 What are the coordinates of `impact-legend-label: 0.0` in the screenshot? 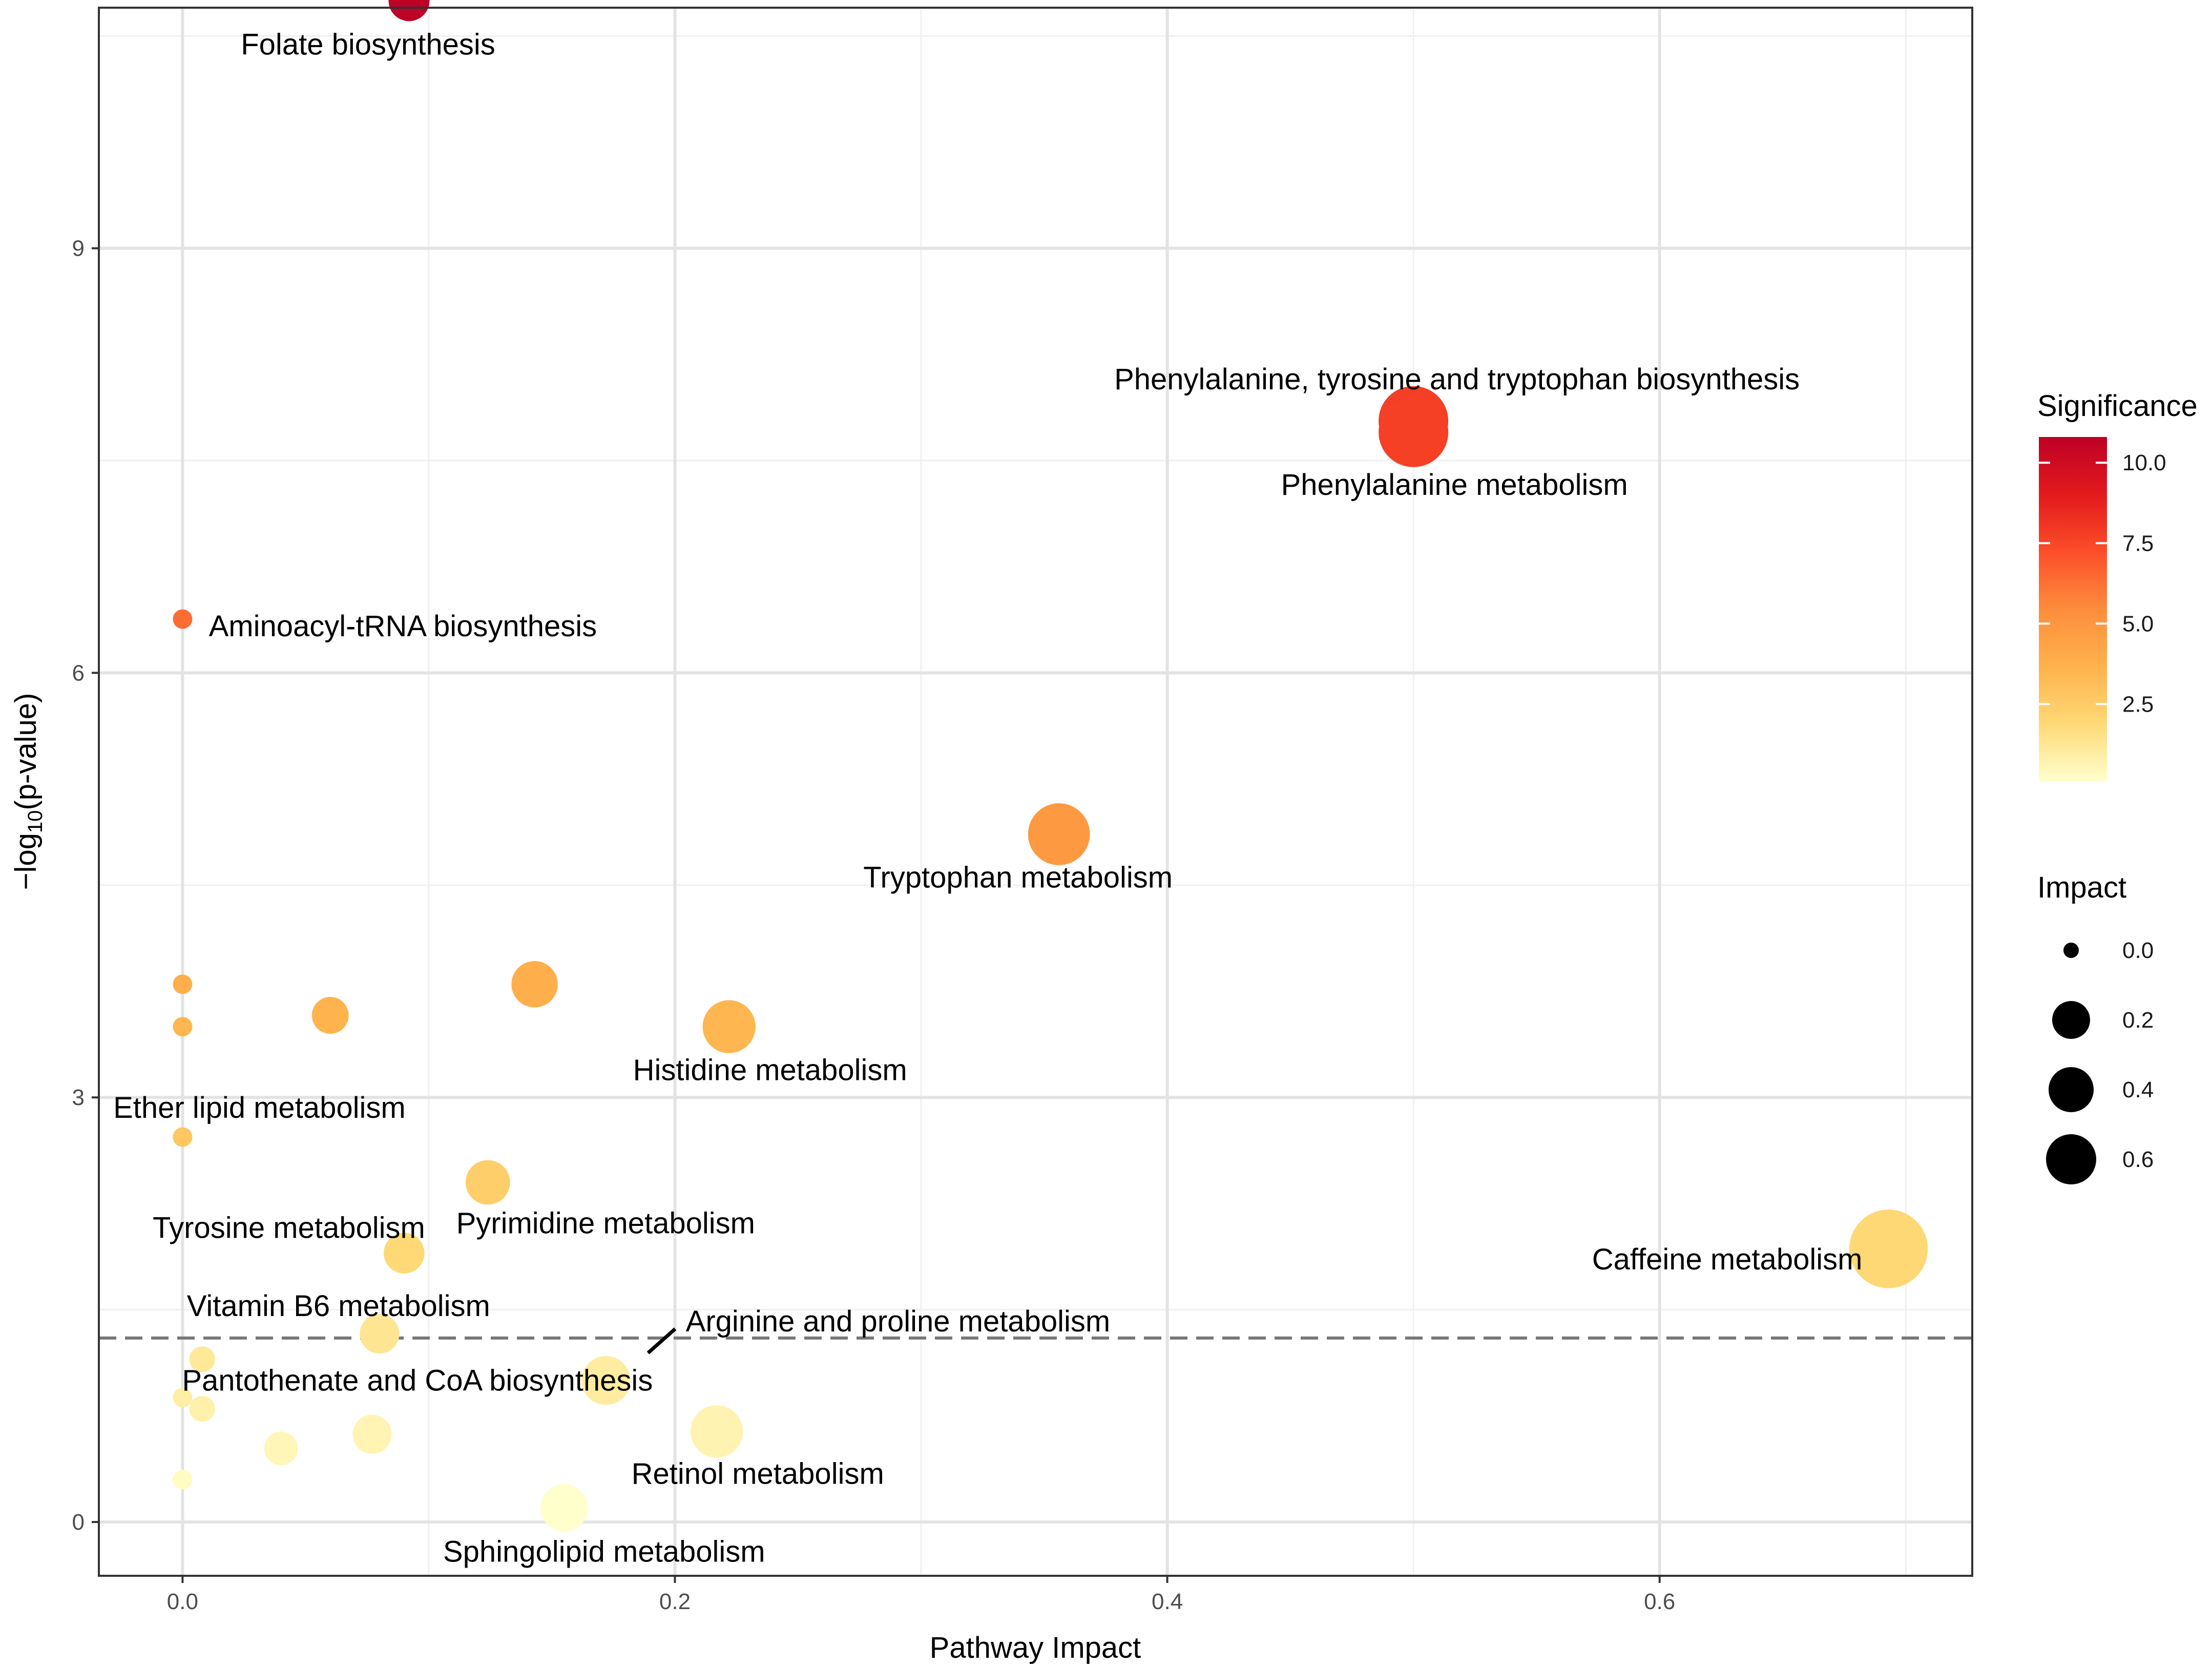 It's located at (2138, 951).